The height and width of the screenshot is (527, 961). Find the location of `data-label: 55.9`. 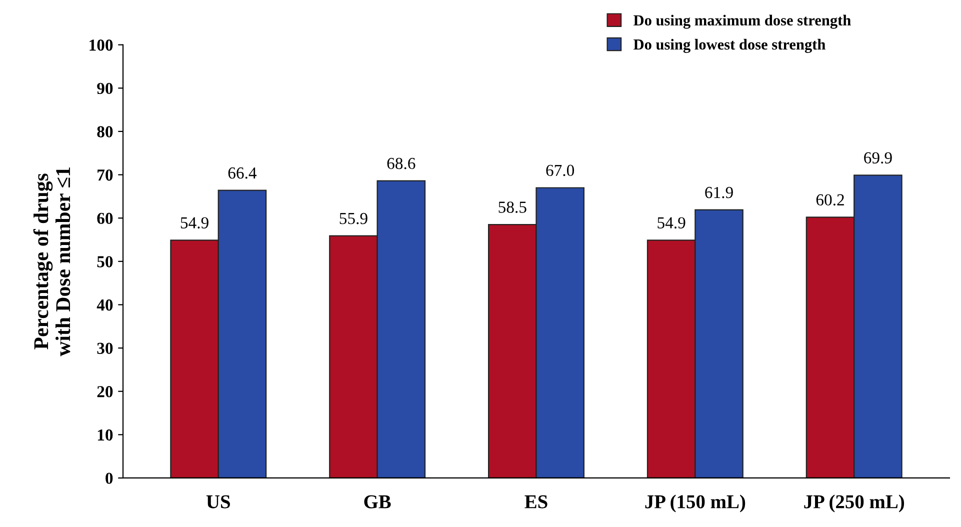

data-label: 55.9 is located at coordinates (354, 218).